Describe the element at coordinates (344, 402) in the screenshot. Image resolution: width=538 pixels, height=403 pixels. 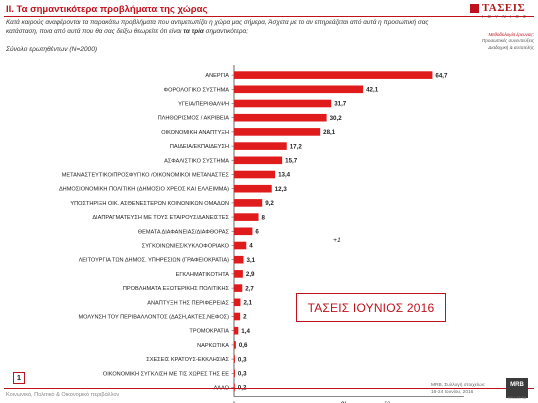
I see `x-axis-label: %` at that location.